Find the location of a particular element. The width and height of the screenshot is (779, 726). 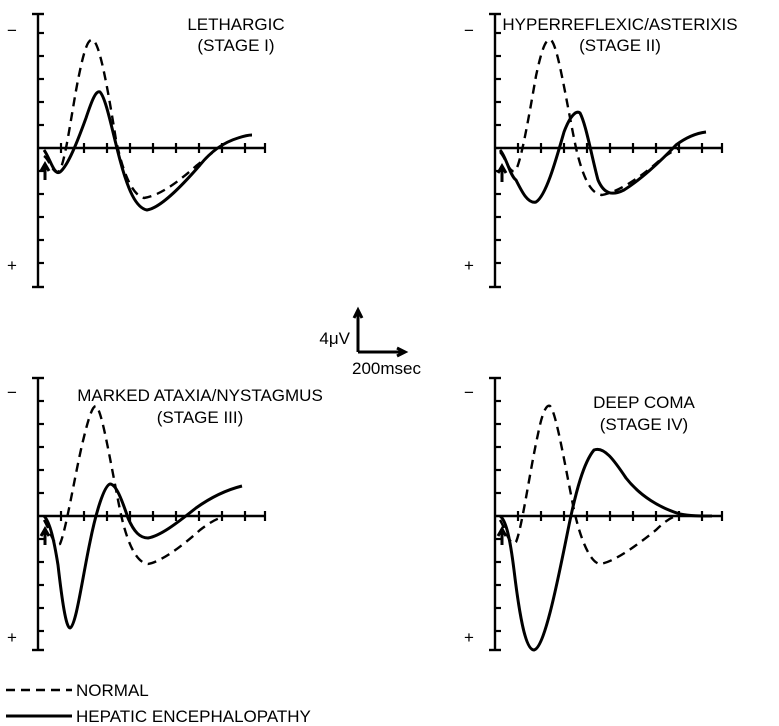

legend-normal-label: NORMAL is located at coordinates (112, 690).